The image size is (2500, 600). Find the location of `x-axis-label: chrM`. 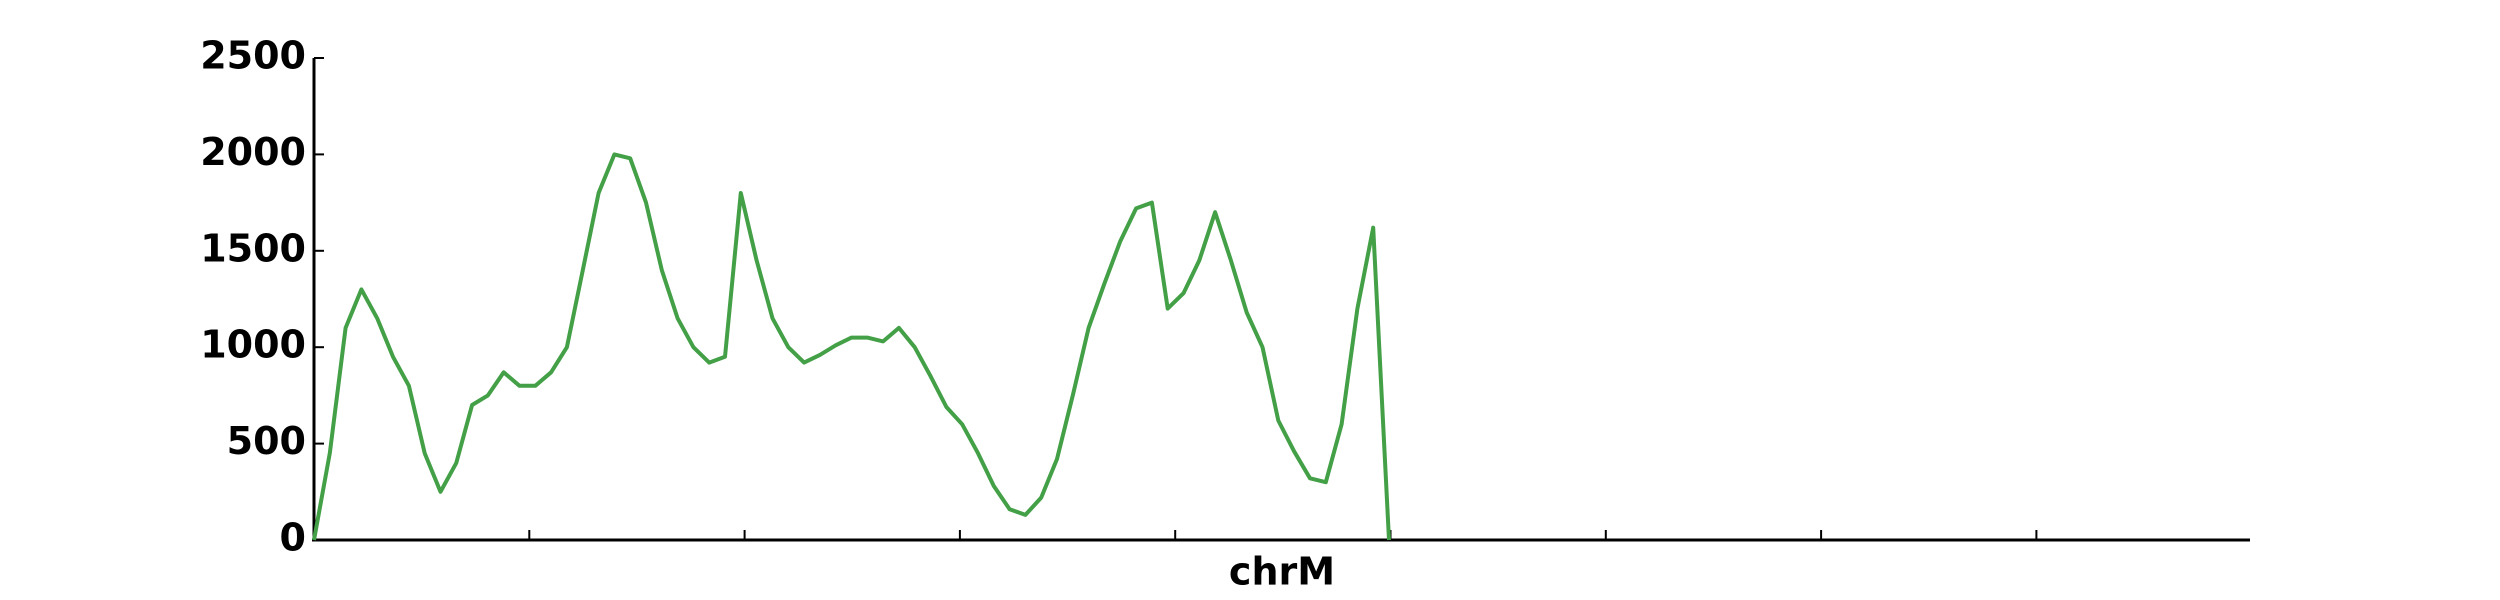

x-axis-label: chrM is located at coordinates (1282, 572).